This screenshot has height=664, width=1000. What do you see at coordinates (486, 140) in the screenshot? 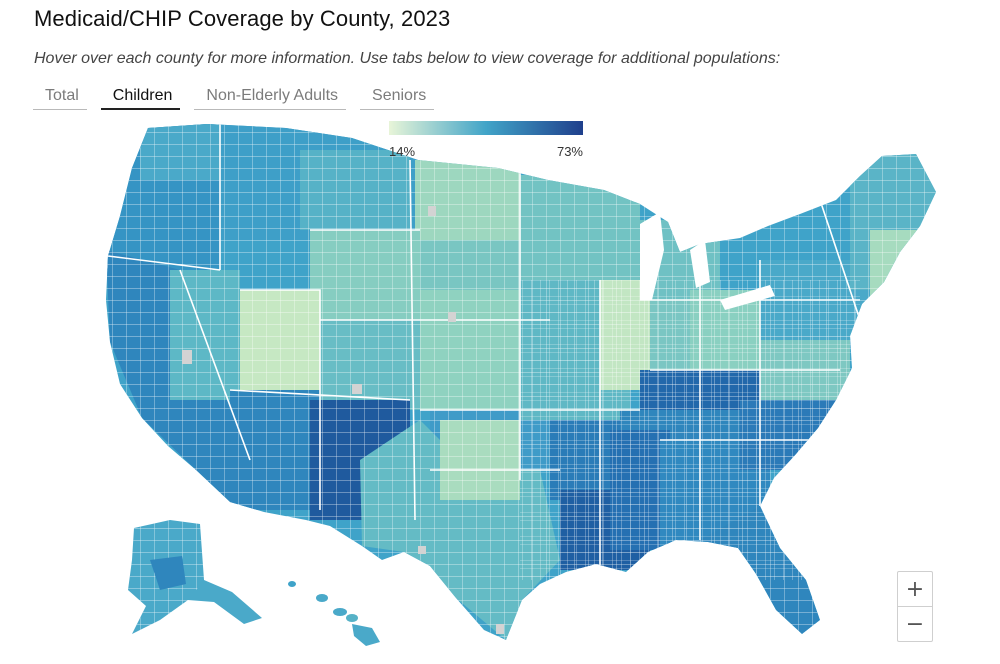
I see `color-legend: 14% 73%` at bounding box center [486, 140].